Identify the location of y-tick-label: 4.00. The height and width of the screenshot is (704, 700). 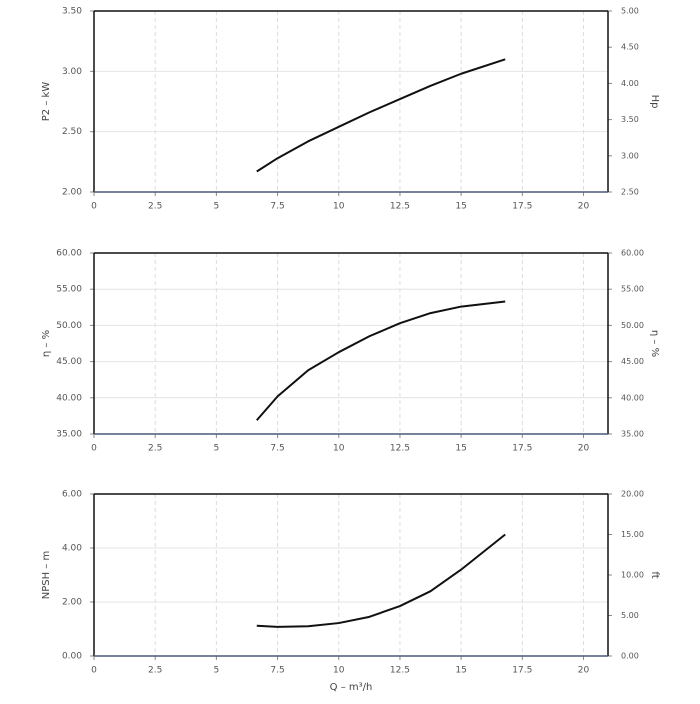
(72, 549).